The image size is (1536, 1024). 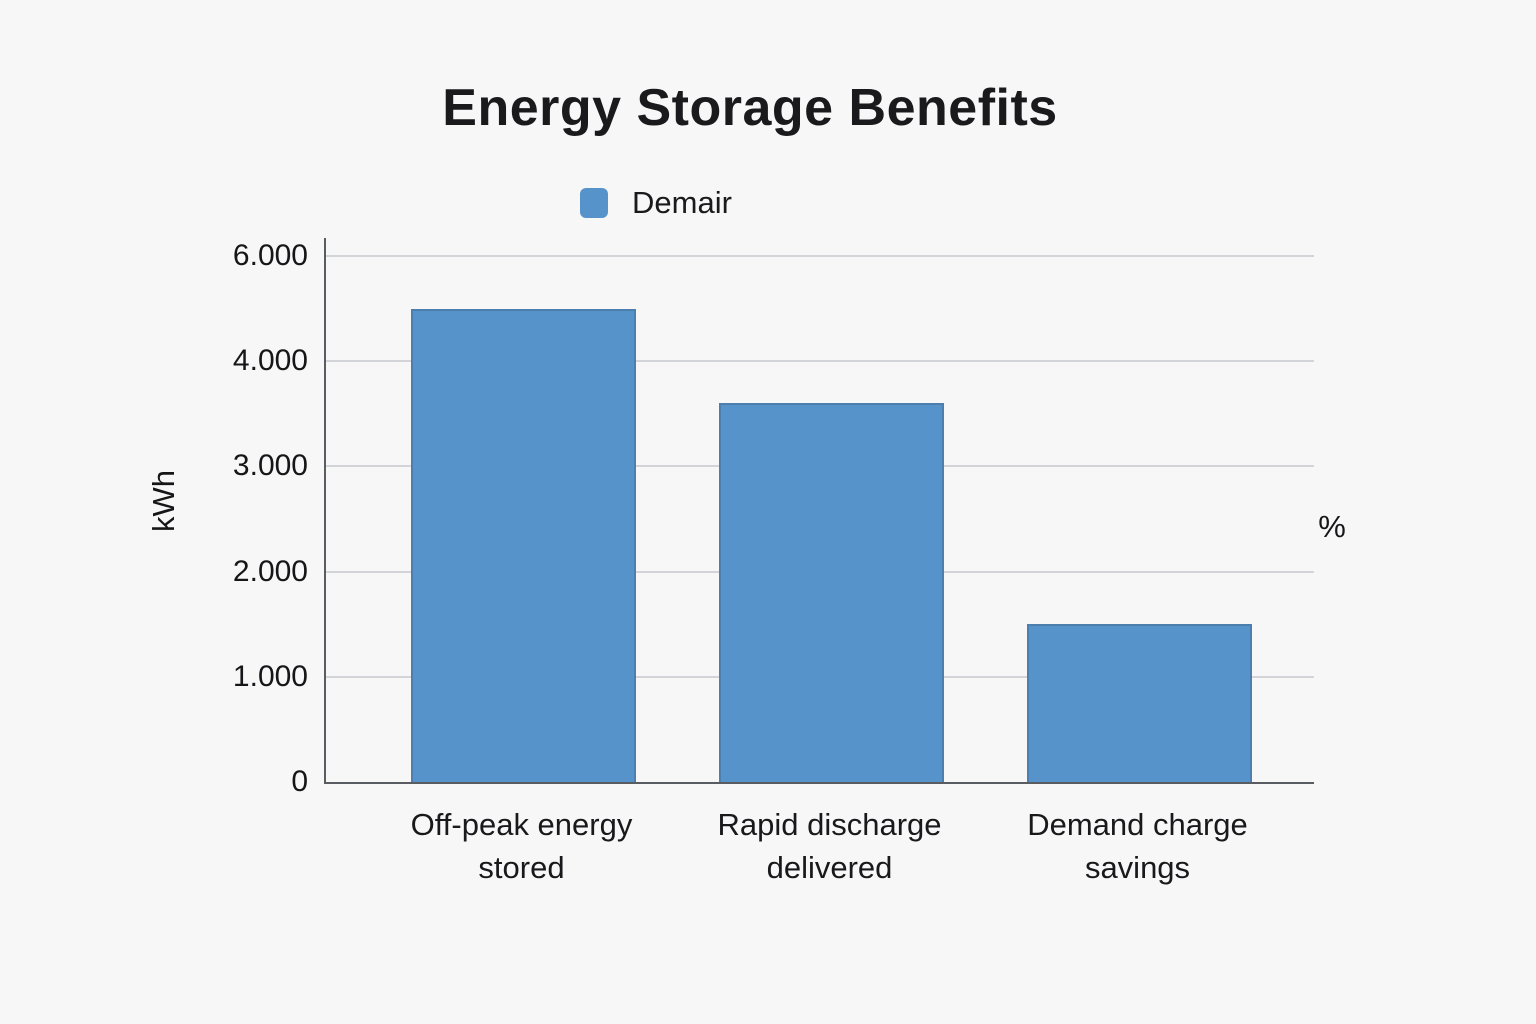 What do you see at coordinates (829, 846) in the screenshot?
I see `x-category-label: Rapid discharge delivered` at bounding box center [829, 846].